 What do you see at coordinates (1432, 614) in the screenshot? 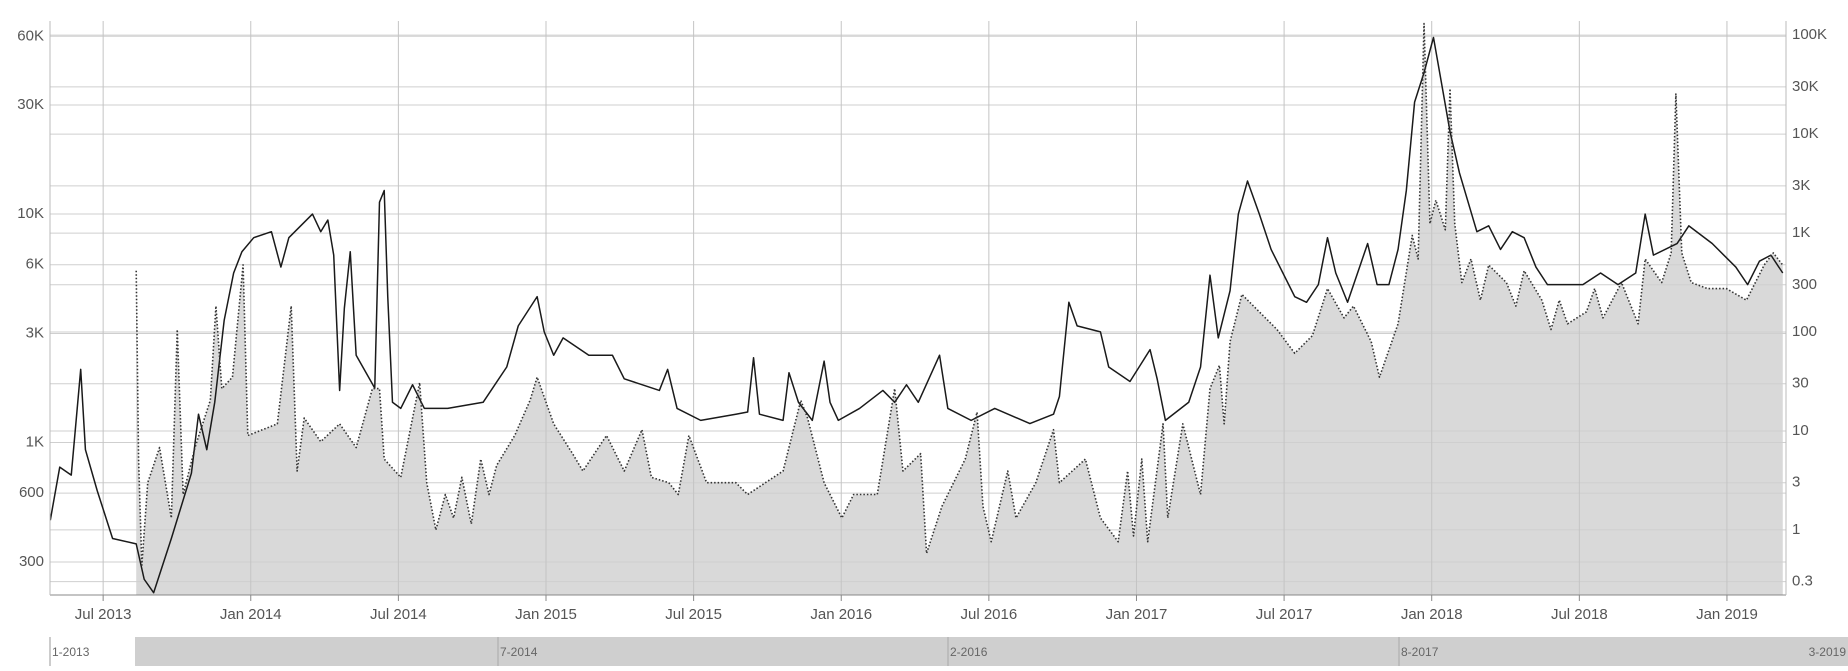
I see `x-tick-label: Jan 2018` at bounding box center [1432, 614].